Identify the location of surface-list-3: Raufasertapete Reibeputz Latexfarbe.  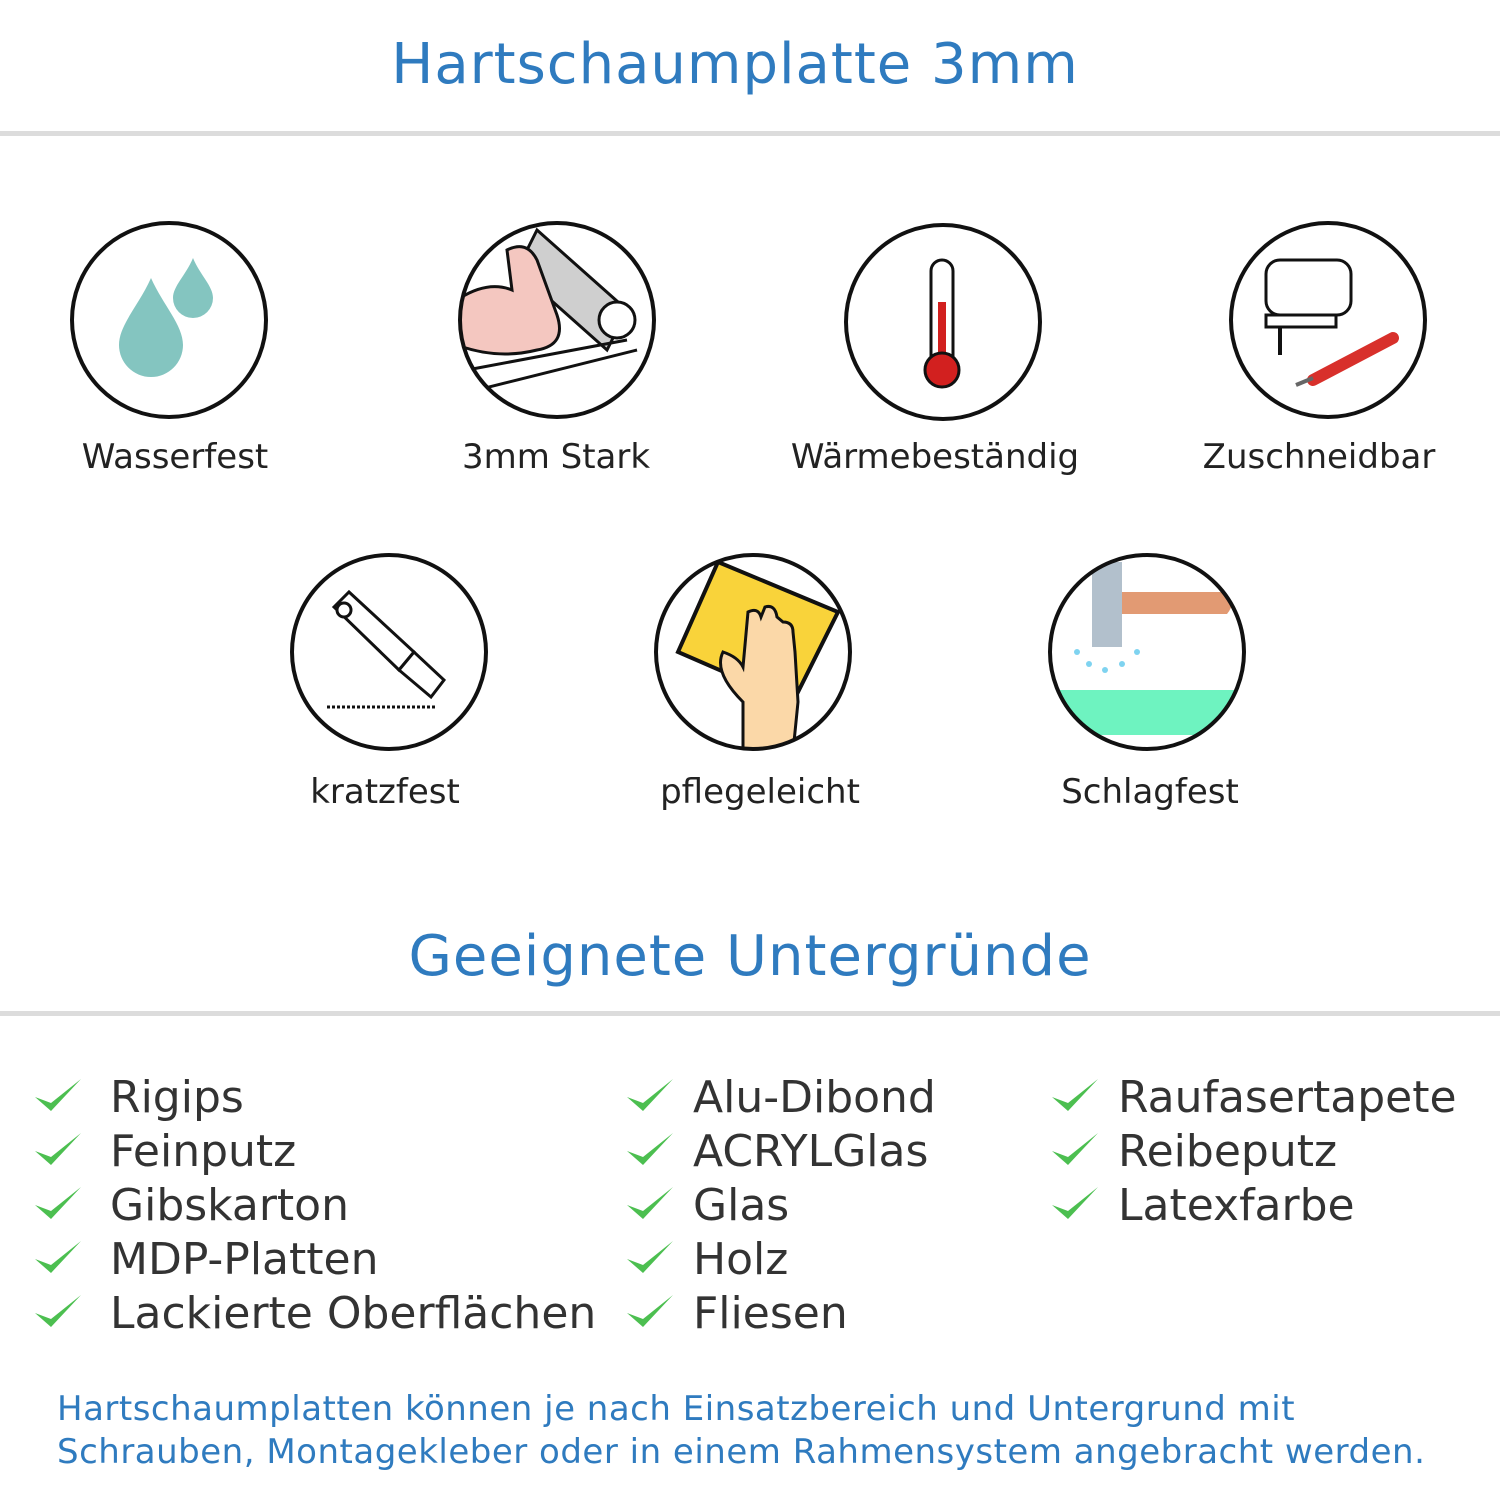
(1253, 1151).